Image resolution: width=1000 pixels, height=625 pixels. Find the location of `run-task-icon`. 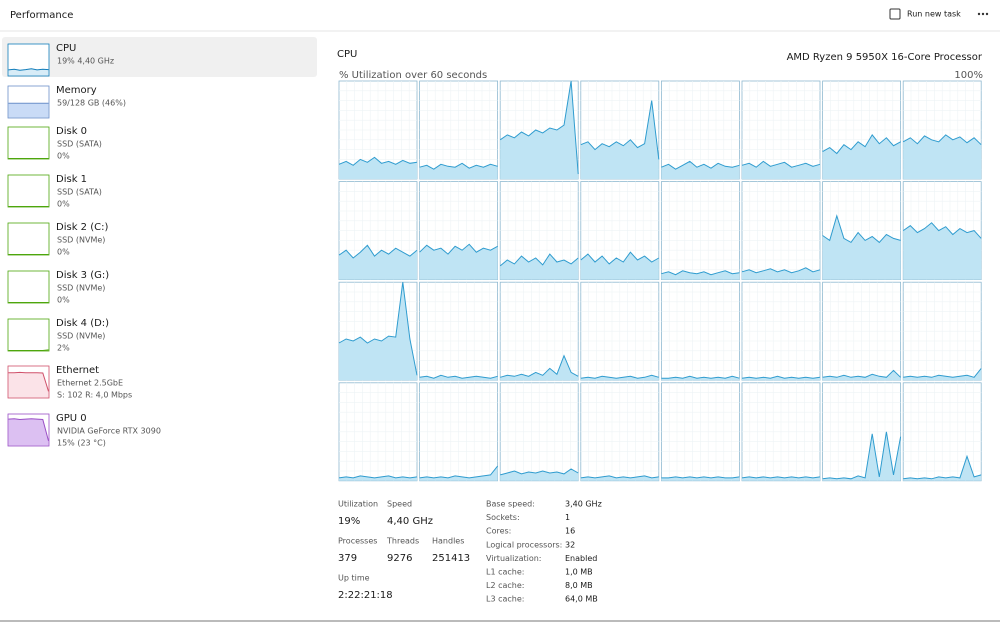

run-task-icon is located at coordinates (895, 14).